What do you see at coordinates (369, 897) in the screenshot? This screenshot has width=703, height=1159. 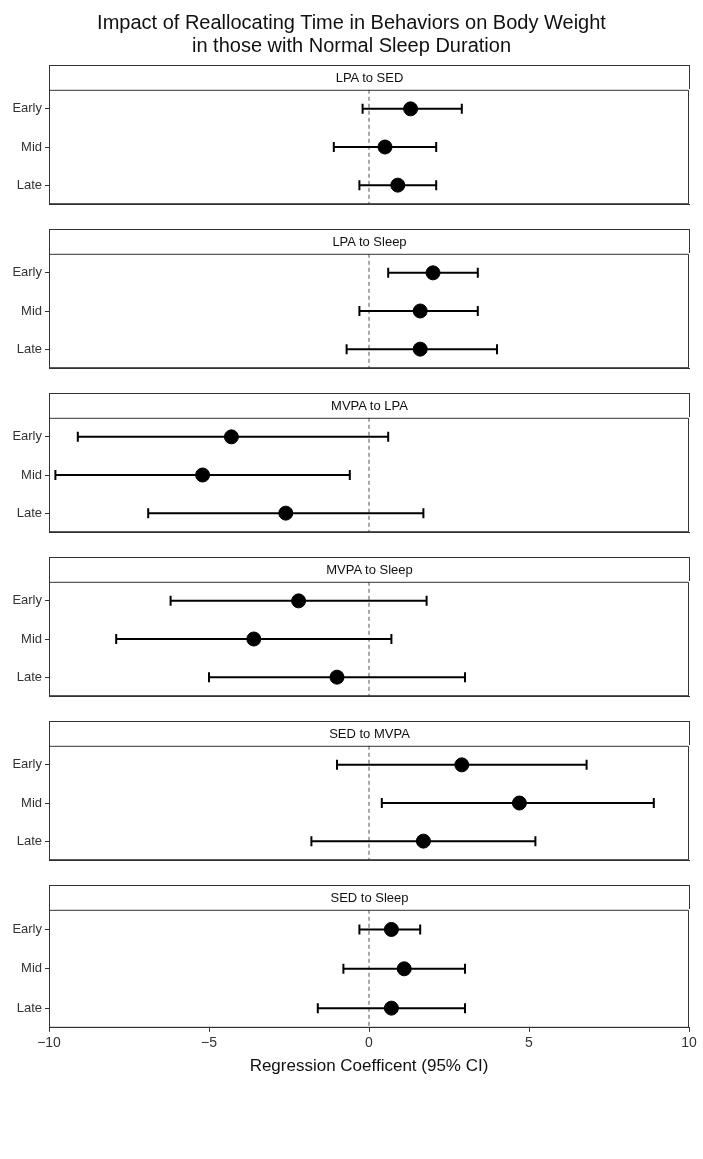 I see `chart-subtitle: SED to Sleep` at bounding box center [369, 897].